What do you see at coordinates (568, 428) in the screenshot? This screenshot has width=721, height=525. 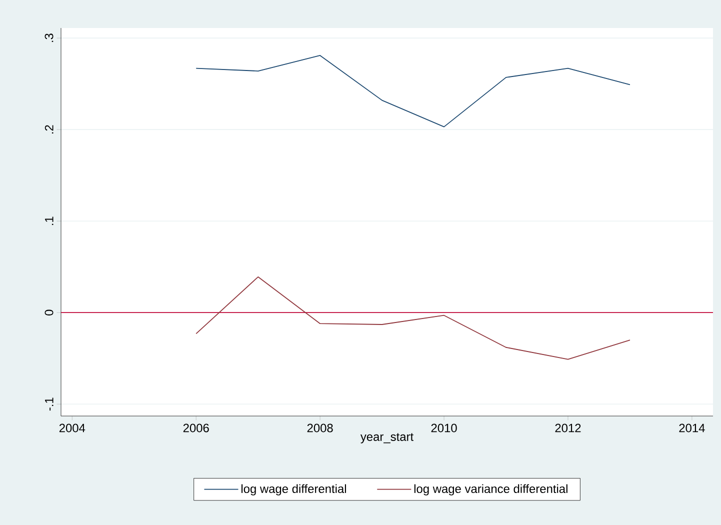 I see `x-tick-label: 2012` at bounding box center [568, 428].